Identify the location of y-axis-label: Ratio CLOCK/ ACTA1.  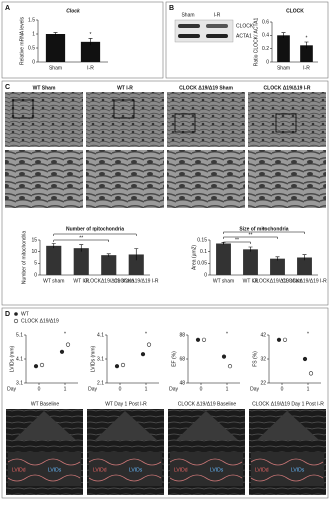
(256, 42).